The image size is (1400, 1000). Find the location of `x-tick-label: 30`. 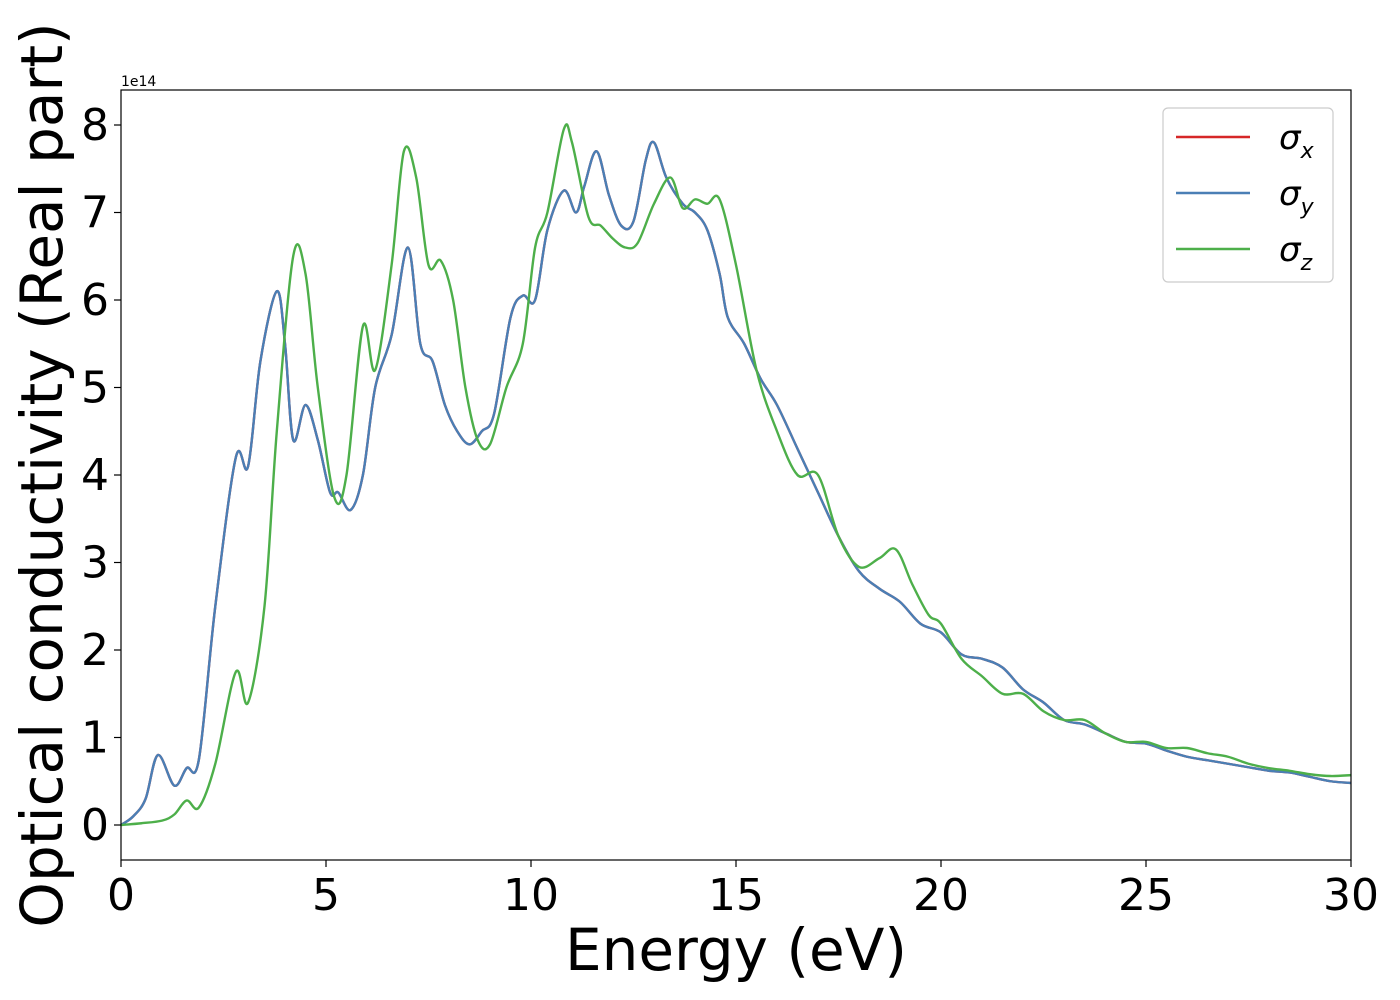

x-tick-label: 30 is located at coordinates (1351, 895).